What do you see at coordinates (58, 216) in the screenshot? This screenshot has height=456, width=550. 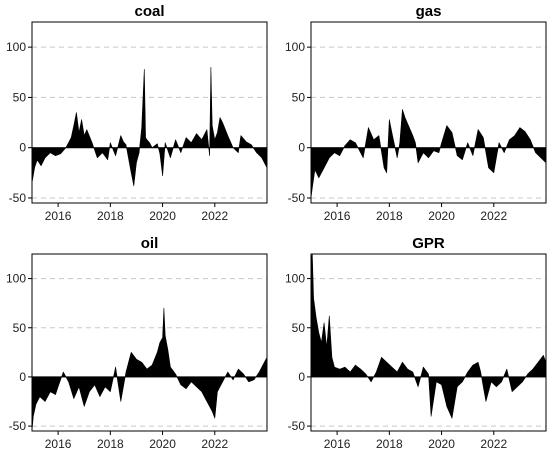 I see `x-tick-label-coal-2016: 2016` at bounding box center [58, 216].